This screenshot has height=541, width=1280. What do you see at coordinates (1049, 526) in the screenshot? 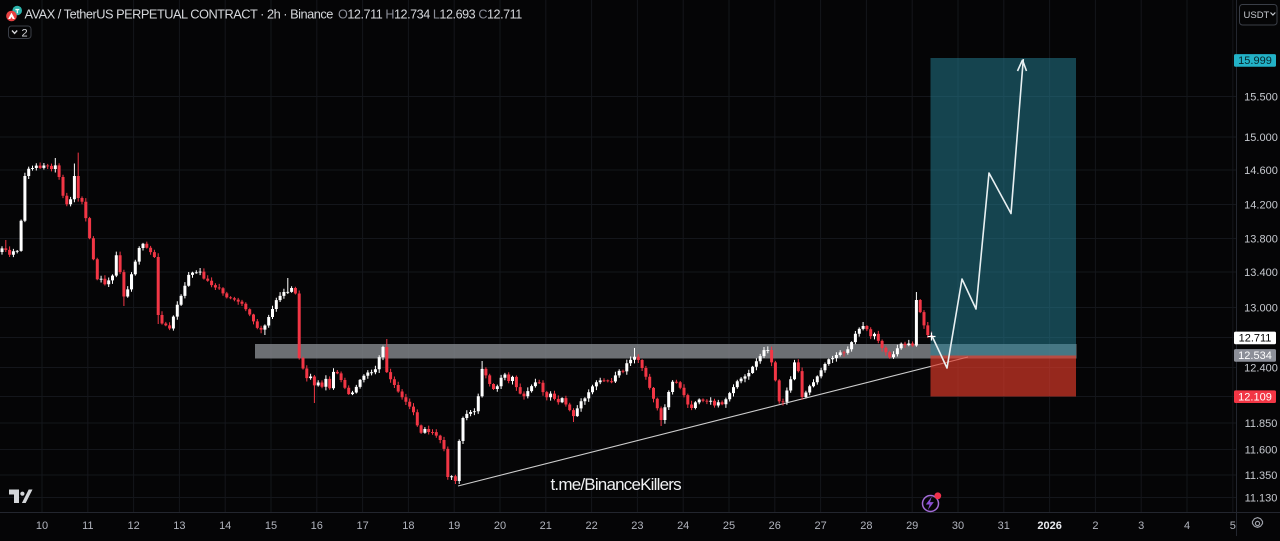
I see `svg-text: 2026` at bounding box center [1049, 526].